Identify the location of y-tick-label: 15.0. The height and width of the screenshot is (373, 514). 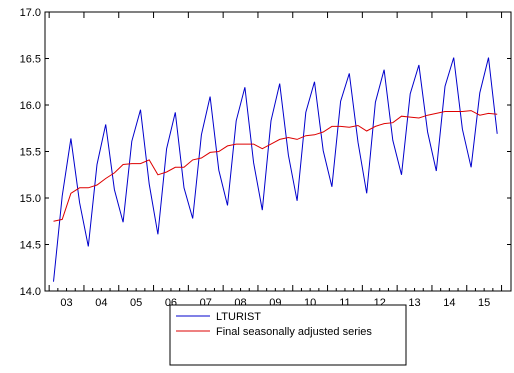
(30, 199).